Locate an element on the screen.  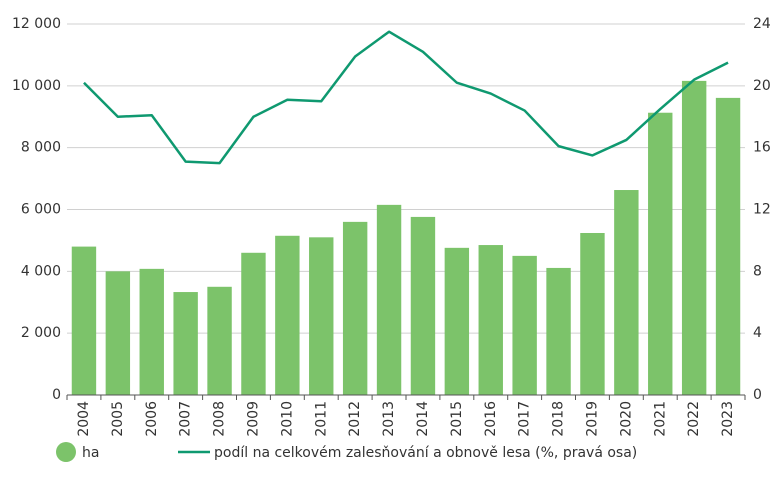
y2-tick-label: 24 is located at coordinates (762, 24).